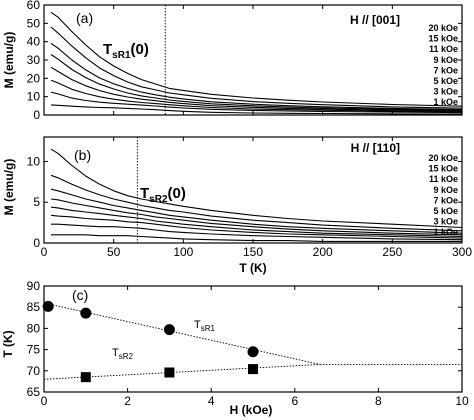 The height and width of the screenshot is (420, 474). Describe the element at coordinates (9, 60) in the screenshot. I see `panel-a-ylabel: M (emu/g)` at that location.